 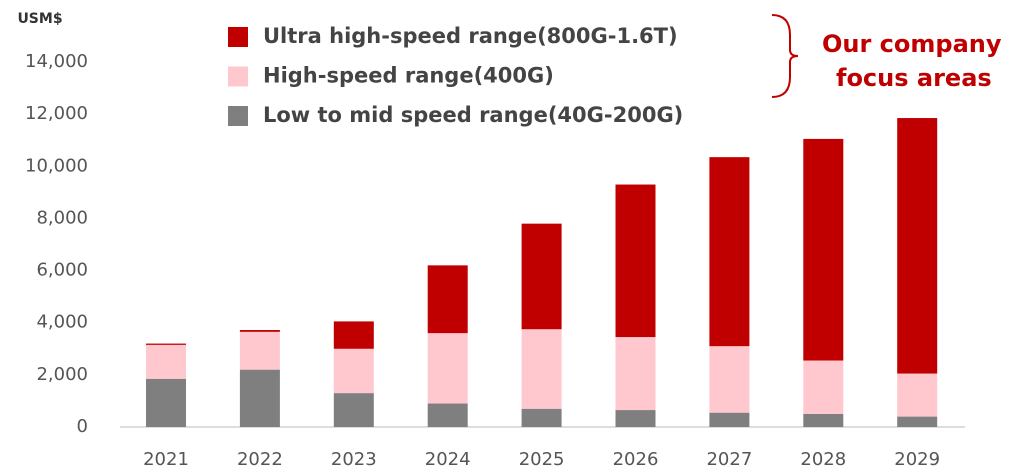 What do you see at coordinates (729, 459) in the screenshot?
I see `x-tick-label: 2027` at bounding box center [729, 459].